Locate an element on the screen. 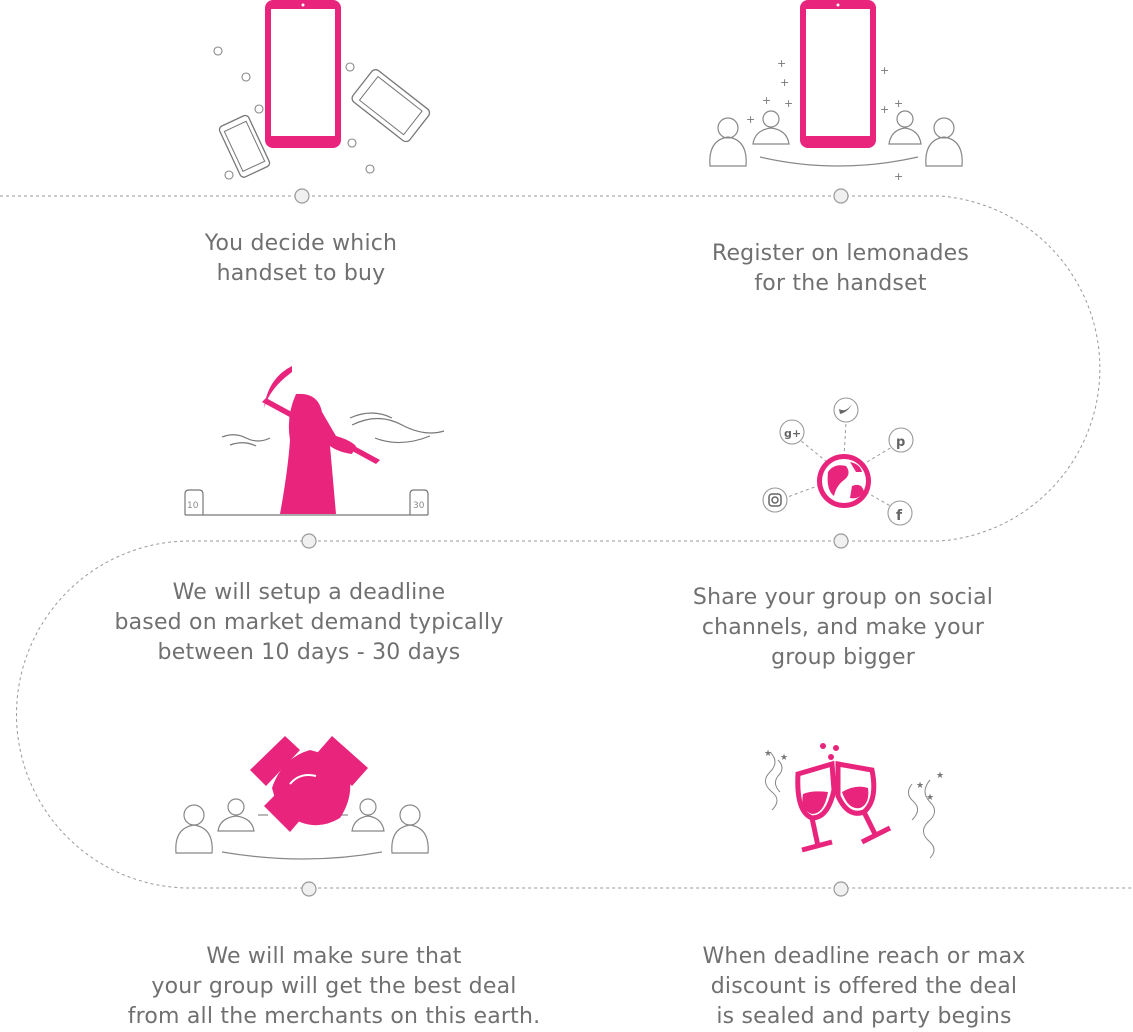 This screenshot has width=1133, height=1032. social-globe-icon: g+ p f is located at coordinates (838, 461).